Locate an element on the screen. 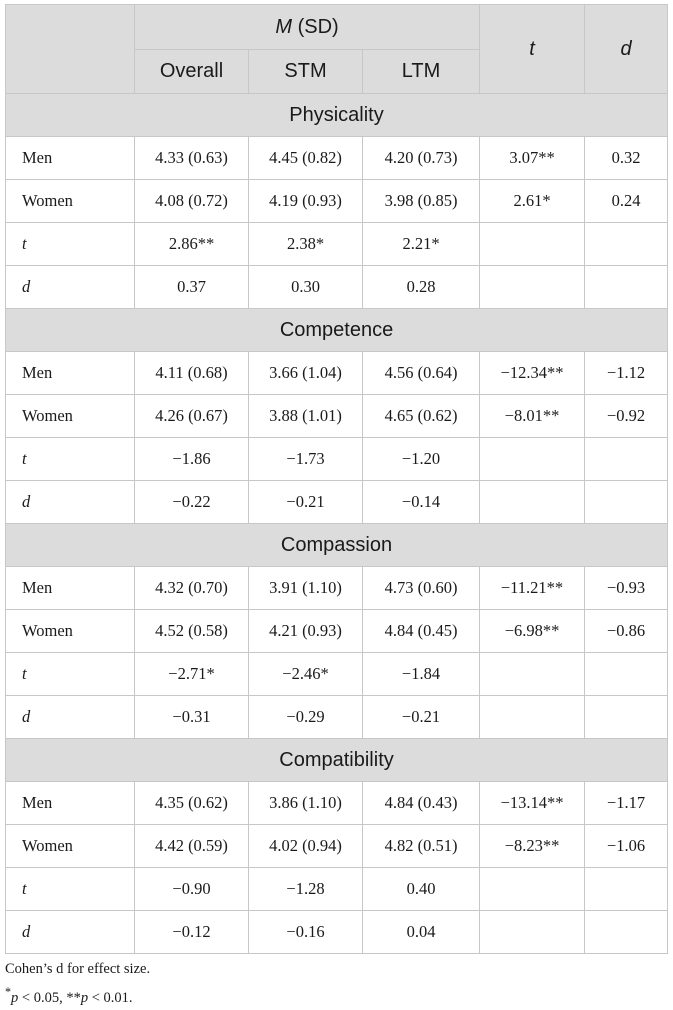  cell-overall: −0.31 is located at coordinates (191, 717).